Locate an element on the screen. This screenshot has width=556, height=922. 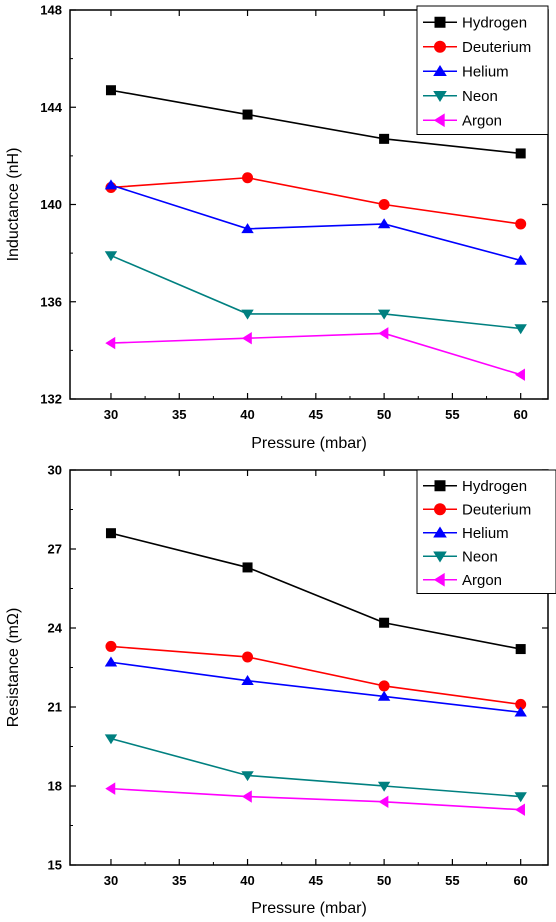
y-tick-label: 30 is located at coordinates (55, 470).